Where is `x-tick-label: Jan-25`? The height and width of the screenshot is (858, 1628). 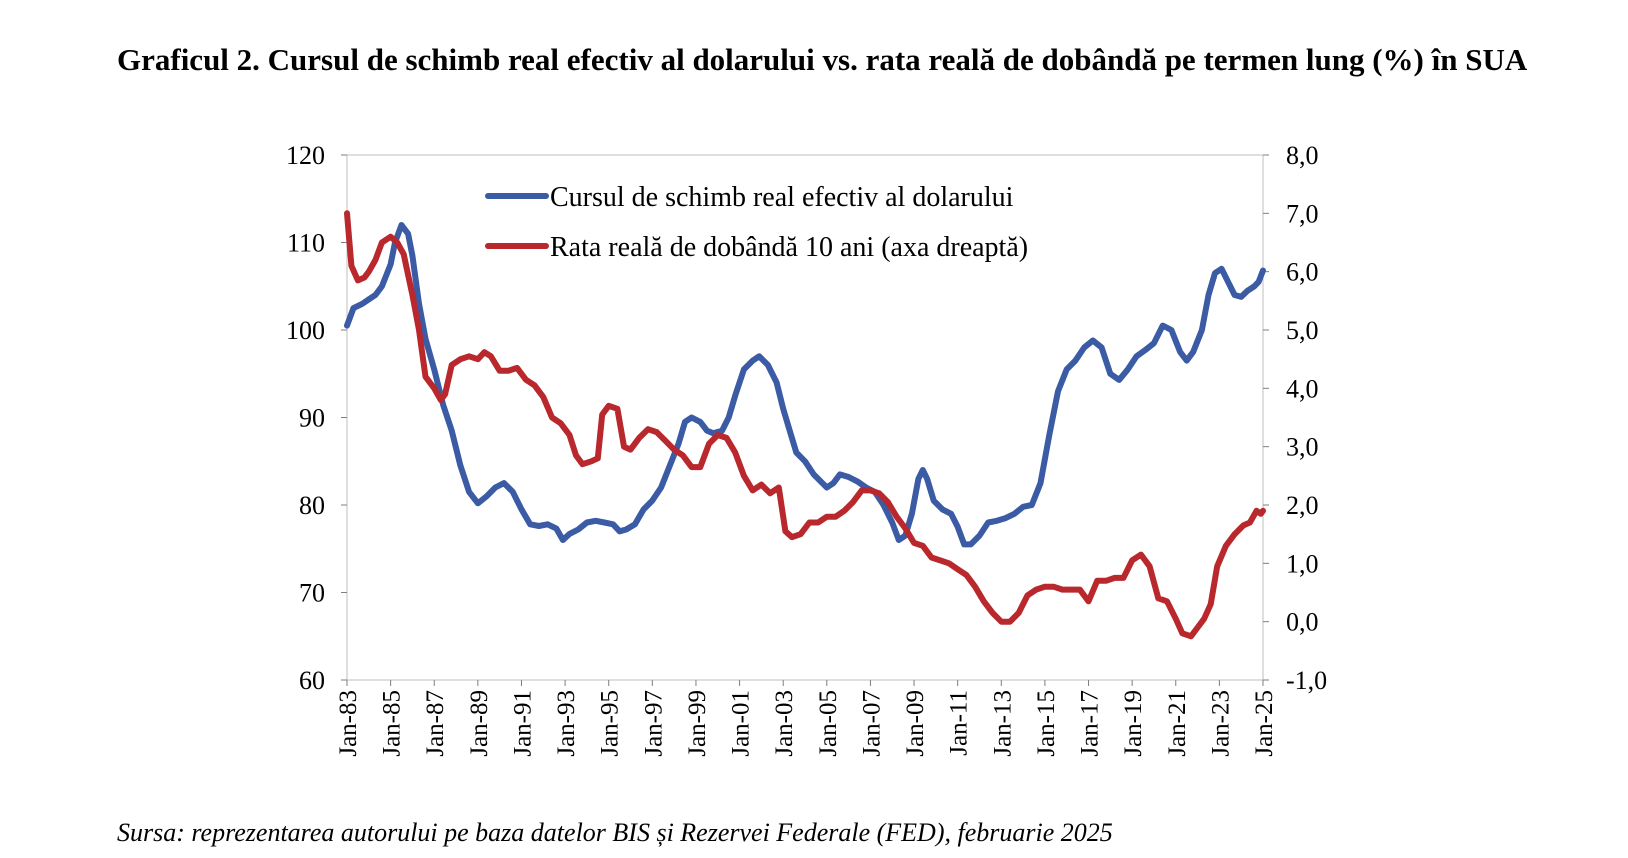
x-tick-label: Jan-25 is located at coordinates (1264, 723).